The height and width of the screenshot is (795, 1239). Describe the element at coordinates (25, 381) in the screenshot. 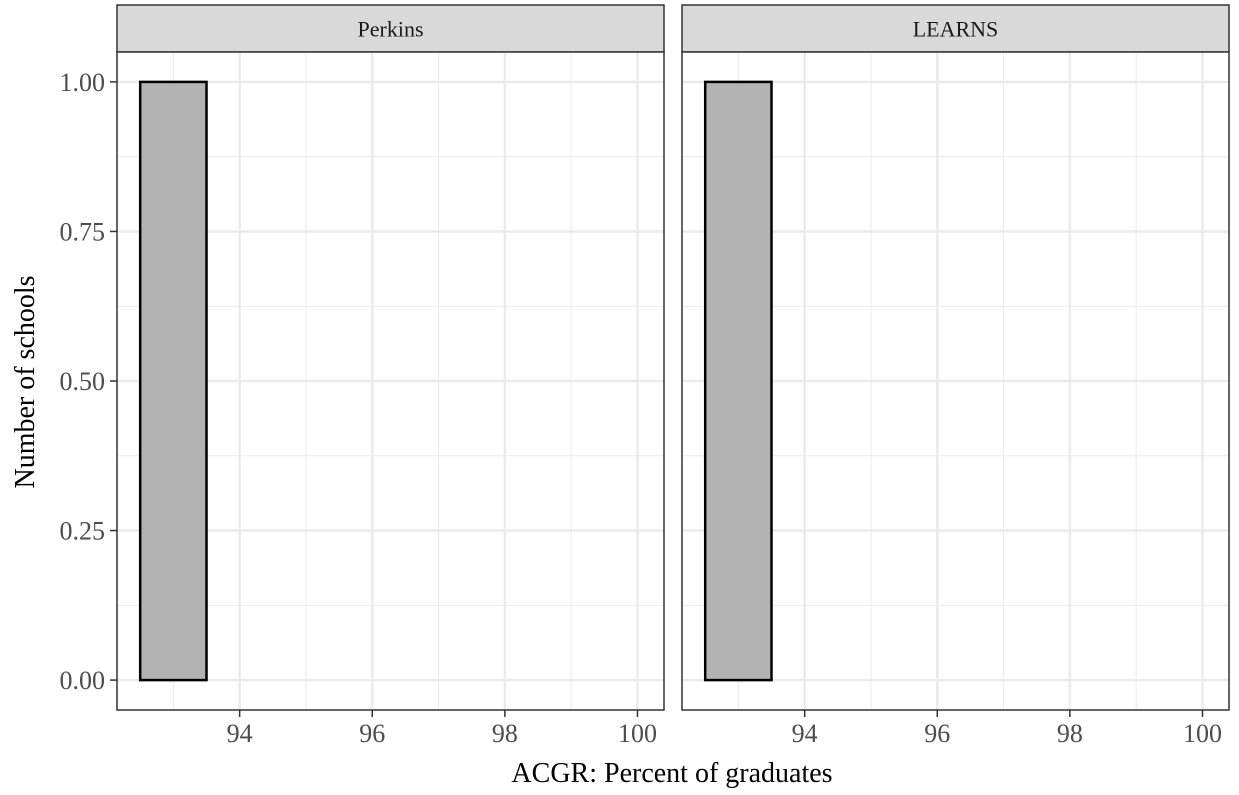

I see `y-axis-title: Number of schools` at that location.